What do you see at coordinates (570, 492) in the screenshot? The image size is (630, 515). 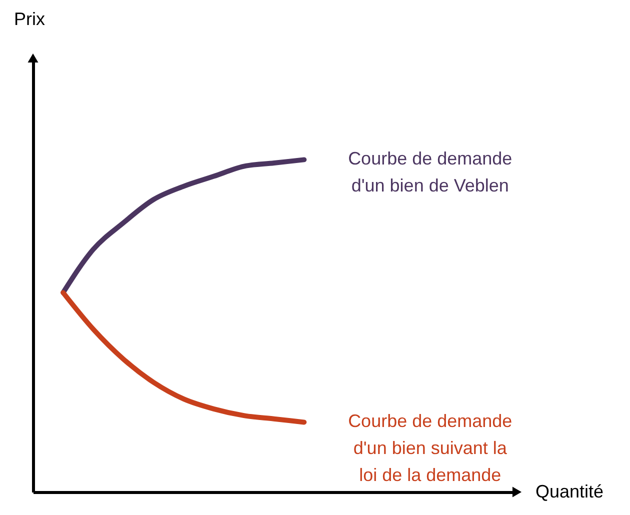 I see `x-axis-title: Quantité` at bounding box center [570, 492].